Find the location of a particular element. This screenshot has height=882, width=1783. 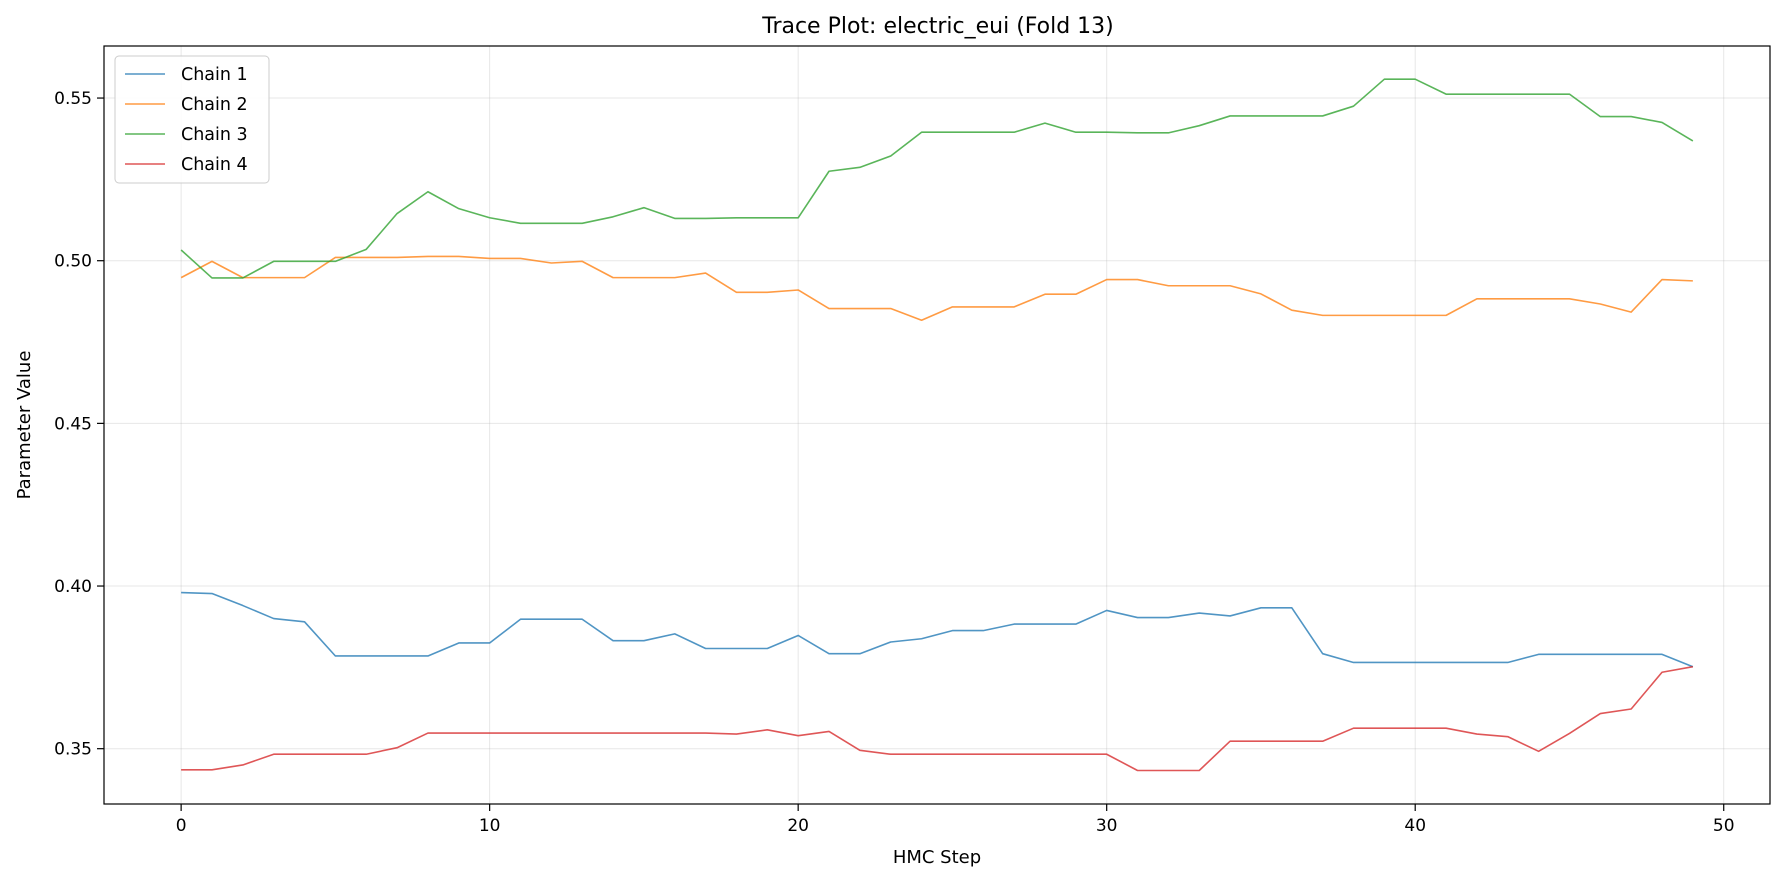

legend-label-chain-1: Chain 1 is located at coordinates (214, 75).